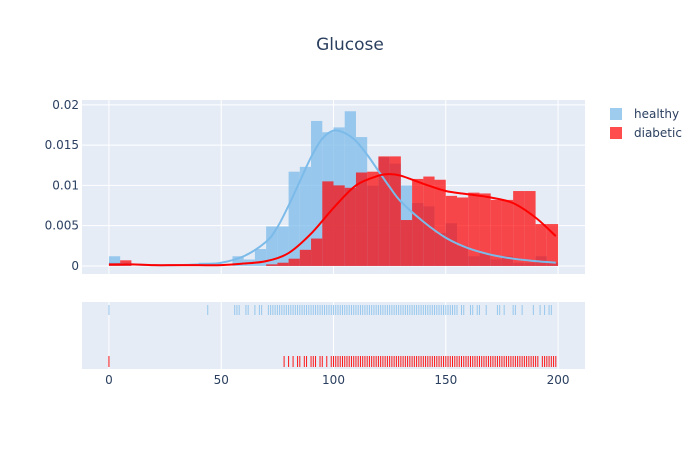 The height and width of the screenshot is (450, 700). Describe the element at coordinates (445, 380) in the screenshot. I see `x-tick-label: 150` at that location.